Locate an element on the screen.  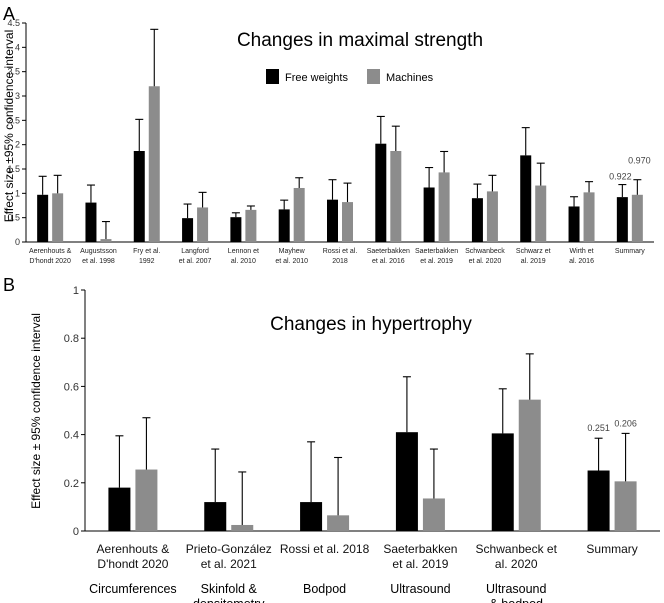
panel-a-category-label: et al. 2020 is located at coordinates (485, 261).